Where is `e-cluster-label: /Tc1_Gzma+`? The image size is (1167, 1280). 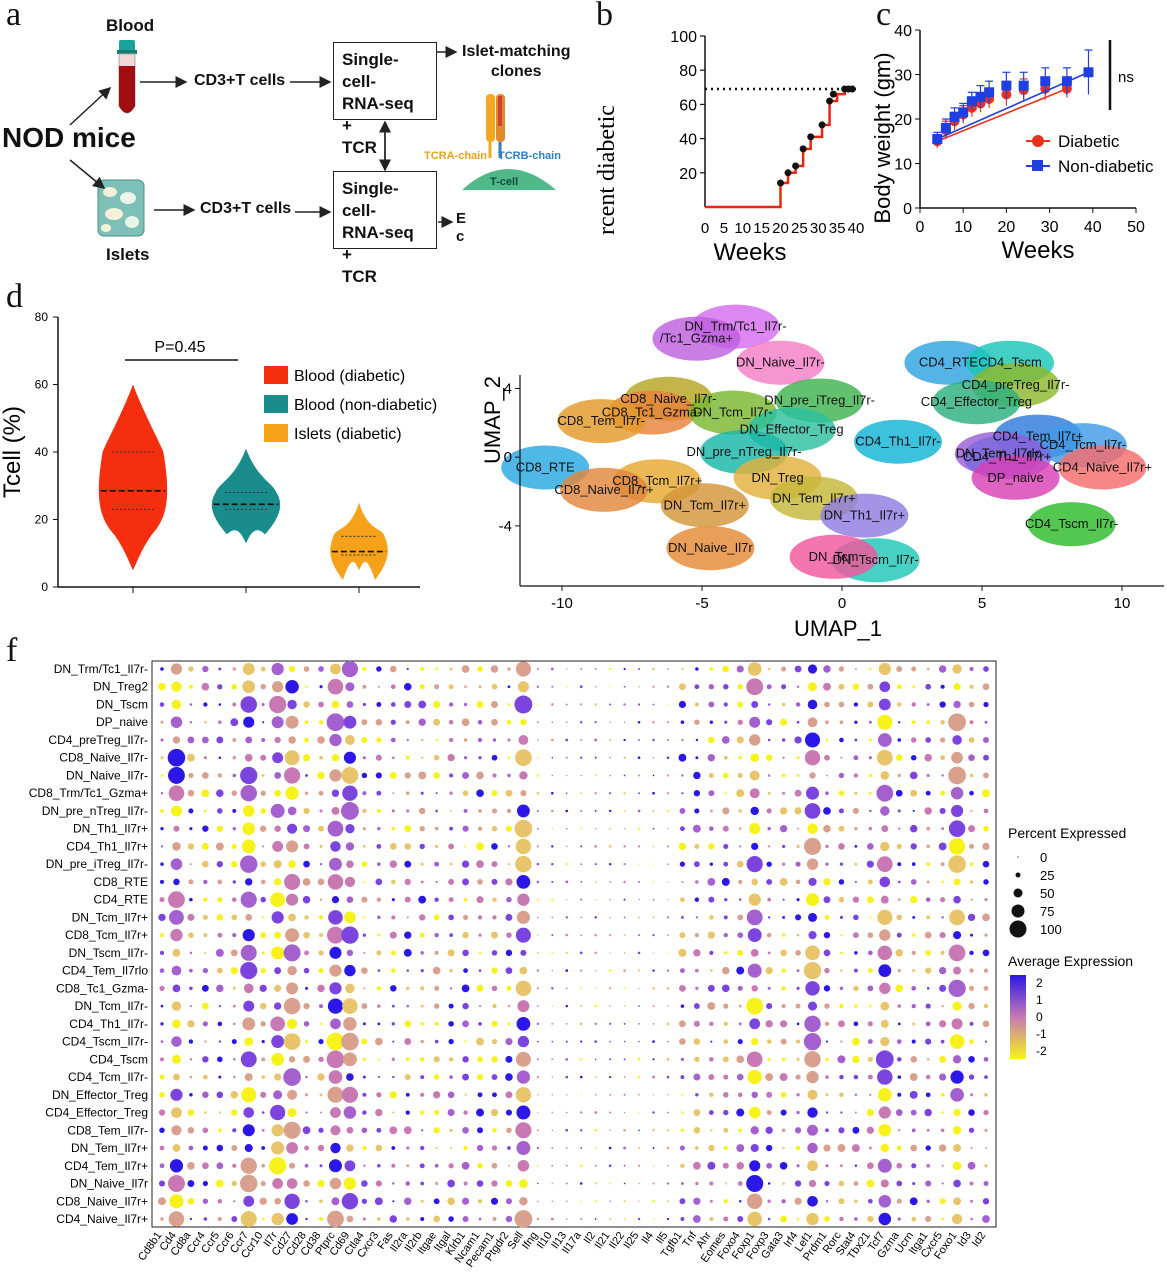 e-cluster-label: /Tc1_Gzma+ is located at coordinates (696, 338).